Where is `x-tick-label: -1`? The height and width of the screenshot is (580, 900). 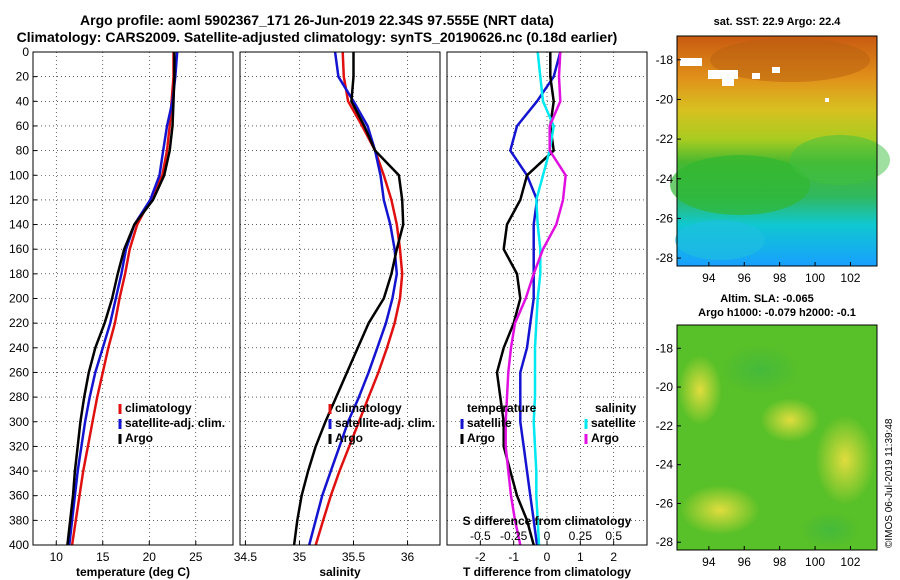
x-tick-label: -1 is located at coordinates (513, 557).